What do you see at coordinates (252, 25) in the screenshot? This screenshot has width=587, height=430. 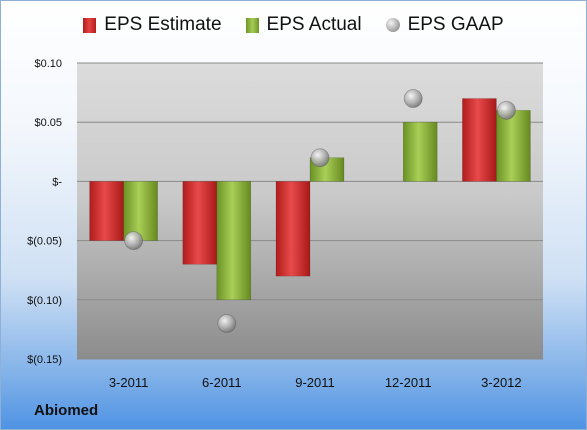 I see `legend-swatch-actual` at bounding box center [252, 25].